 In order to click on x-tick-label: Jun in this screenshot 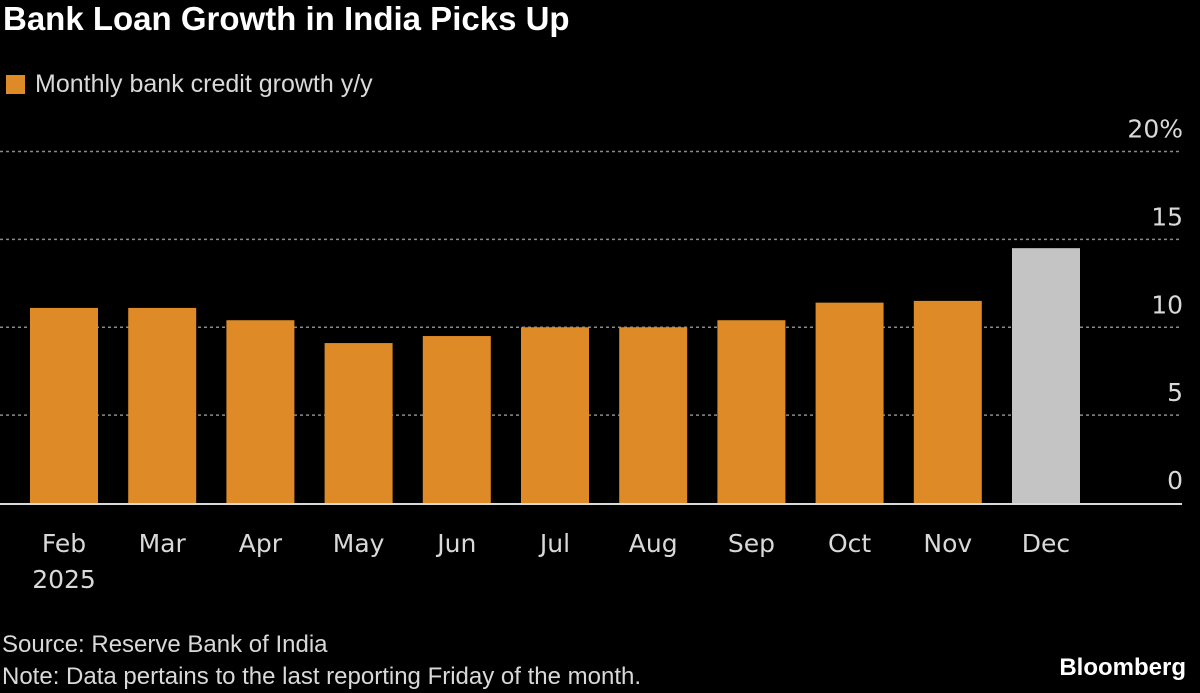, I will do `click(455, 543)`.